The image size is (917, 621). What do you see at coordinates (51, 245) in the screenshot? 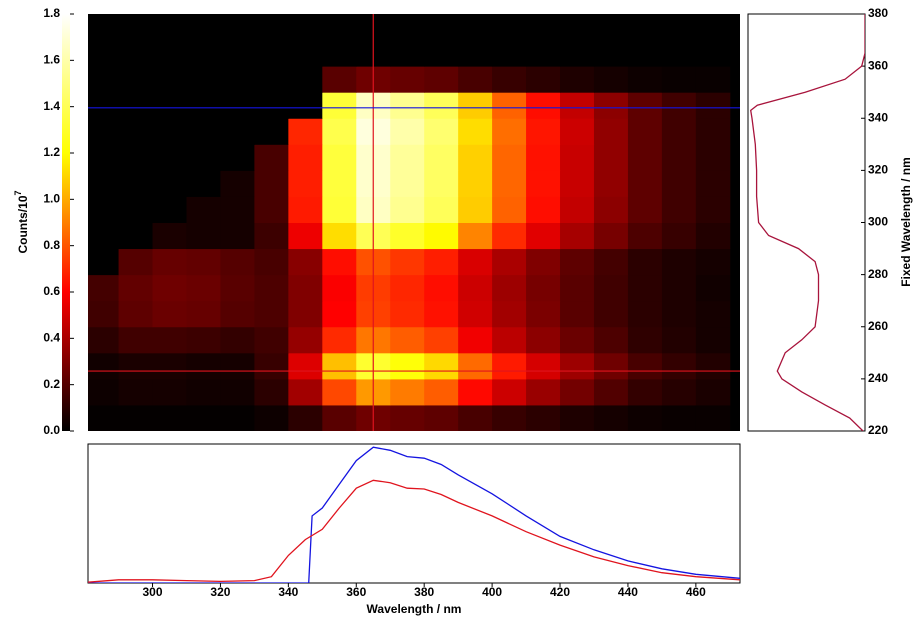
I see `colorbar-tick-label: 0.8` at bounding box center [51, 245].